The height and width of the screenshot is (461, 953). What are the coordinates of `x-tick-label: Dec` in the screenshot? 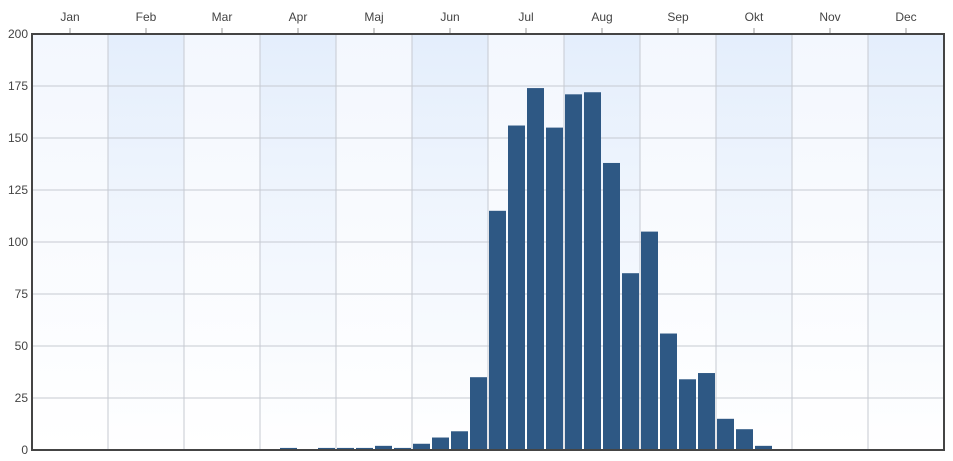 It's located at (905, 17).